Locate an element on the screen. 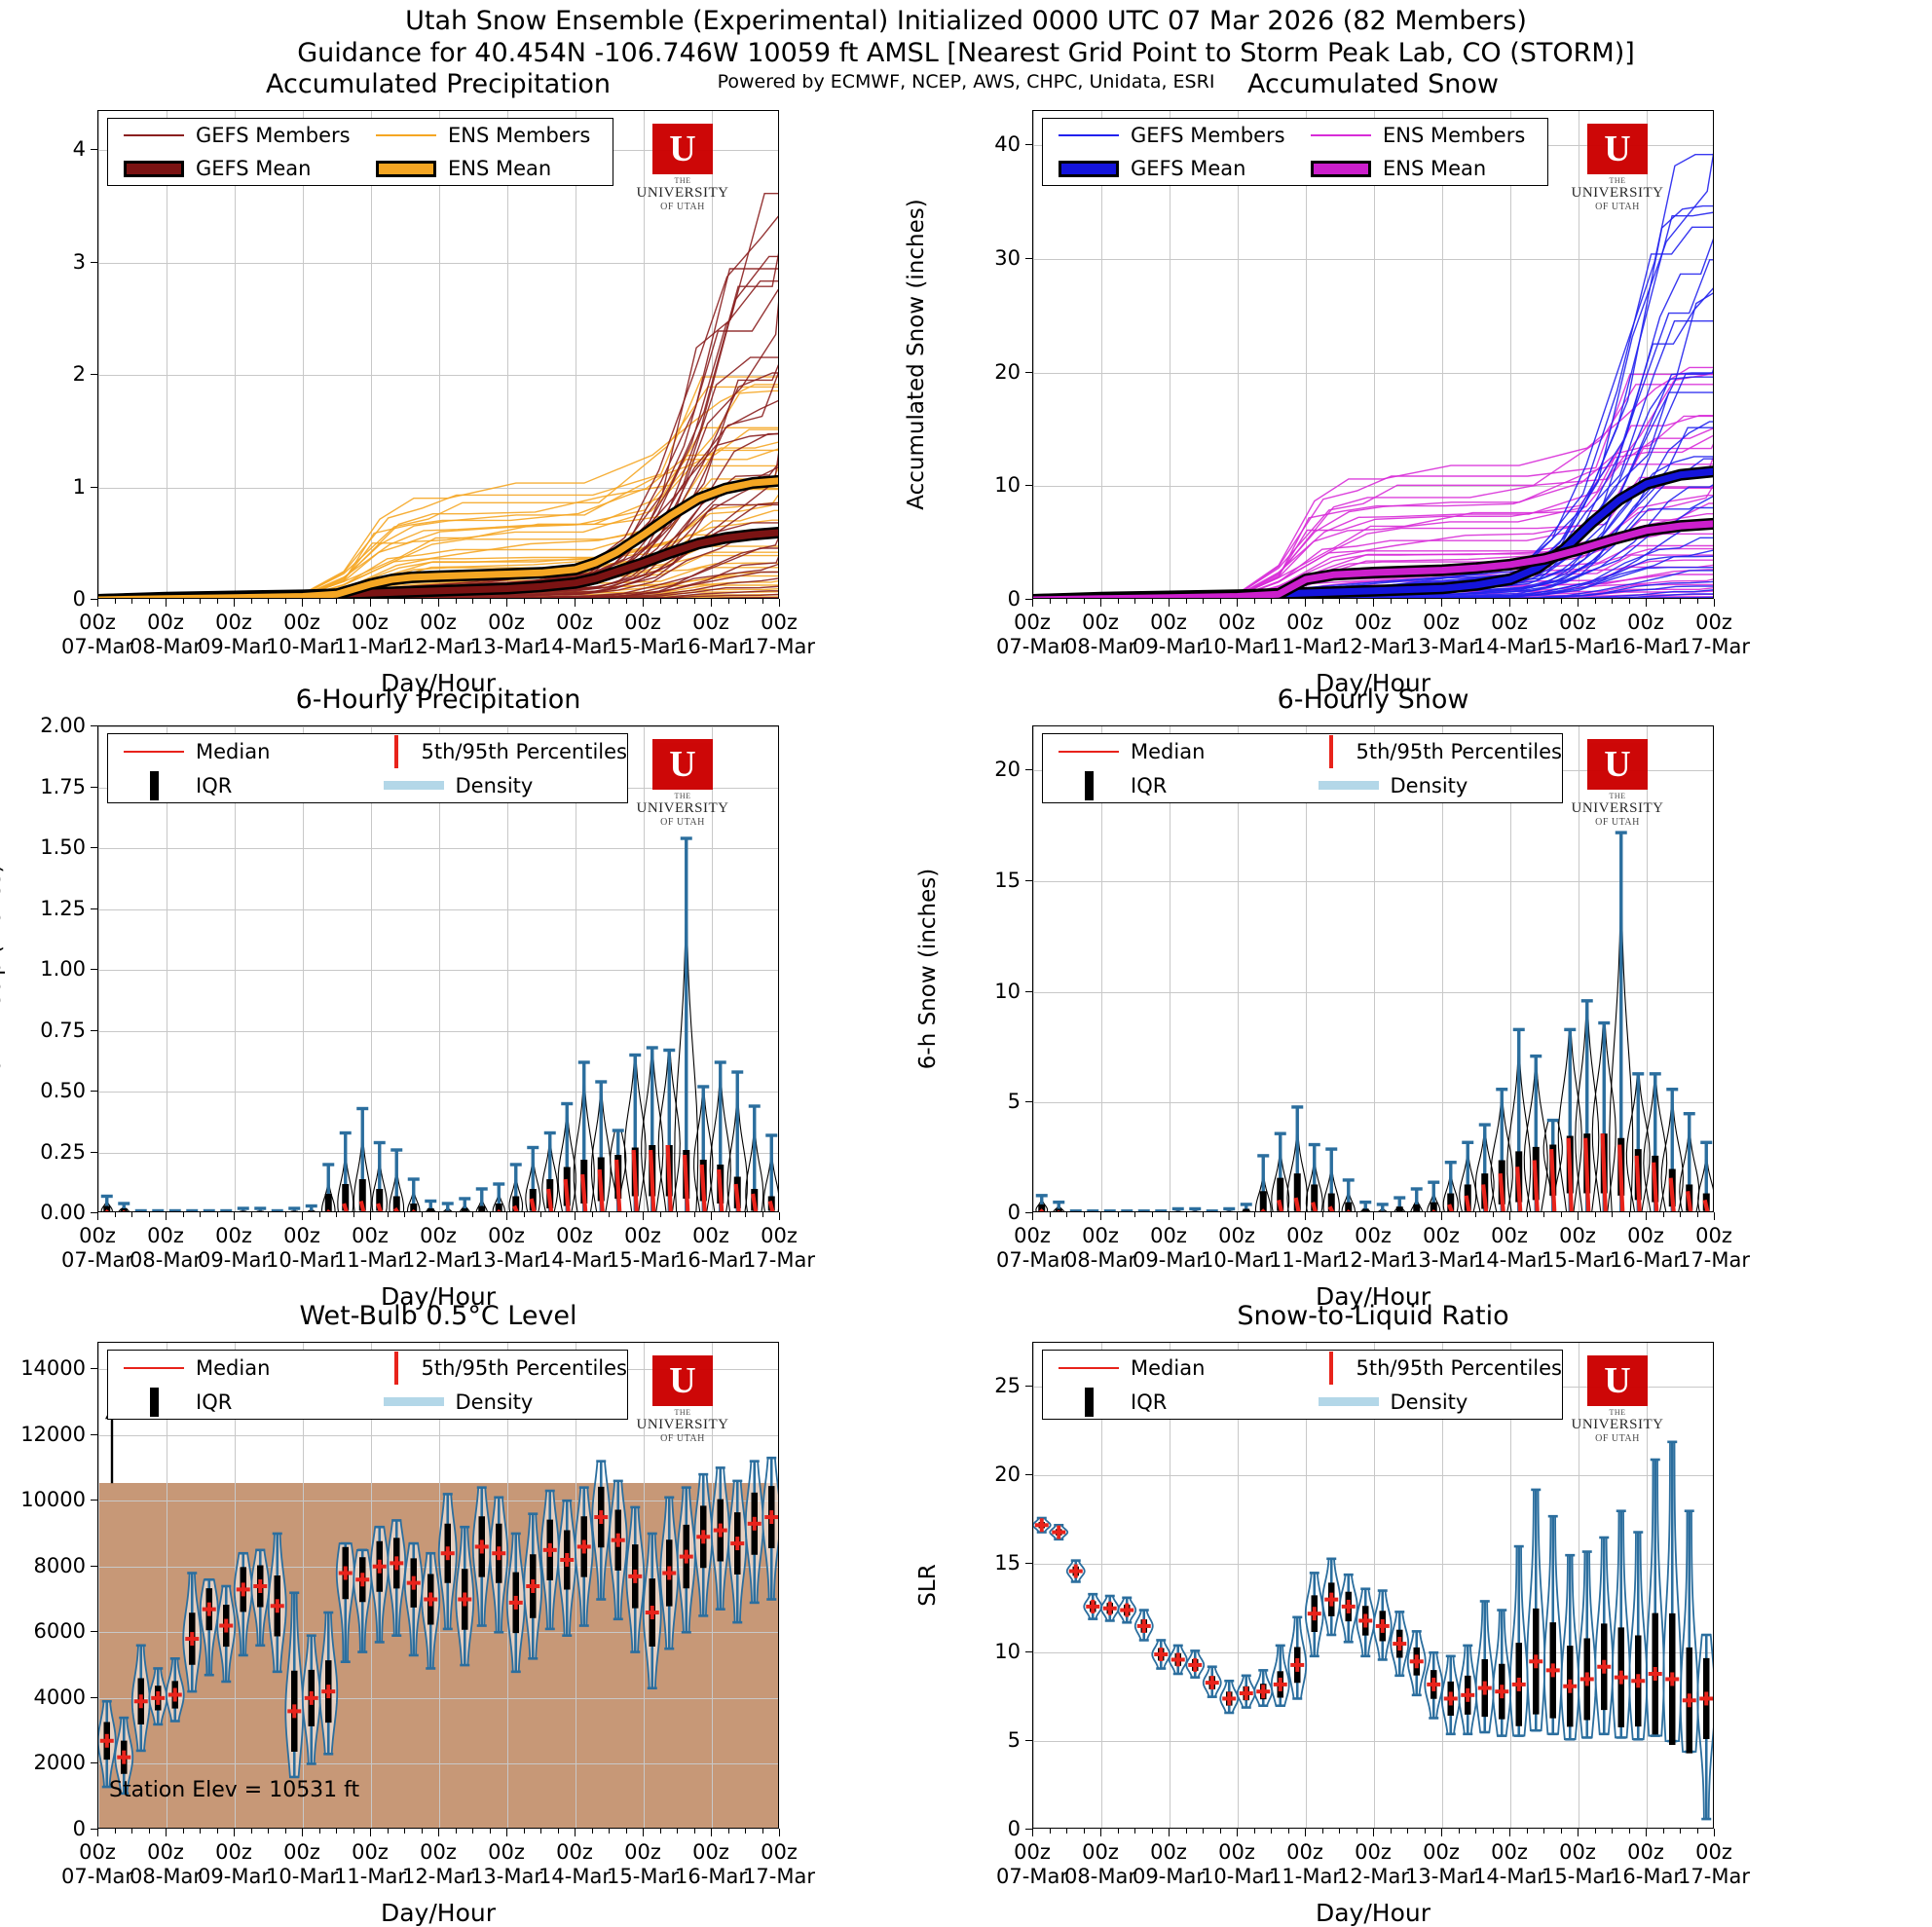 This screenshot has height=1927, width=1932. y-tick-label: 25 is located at coordinates (982, 1385).